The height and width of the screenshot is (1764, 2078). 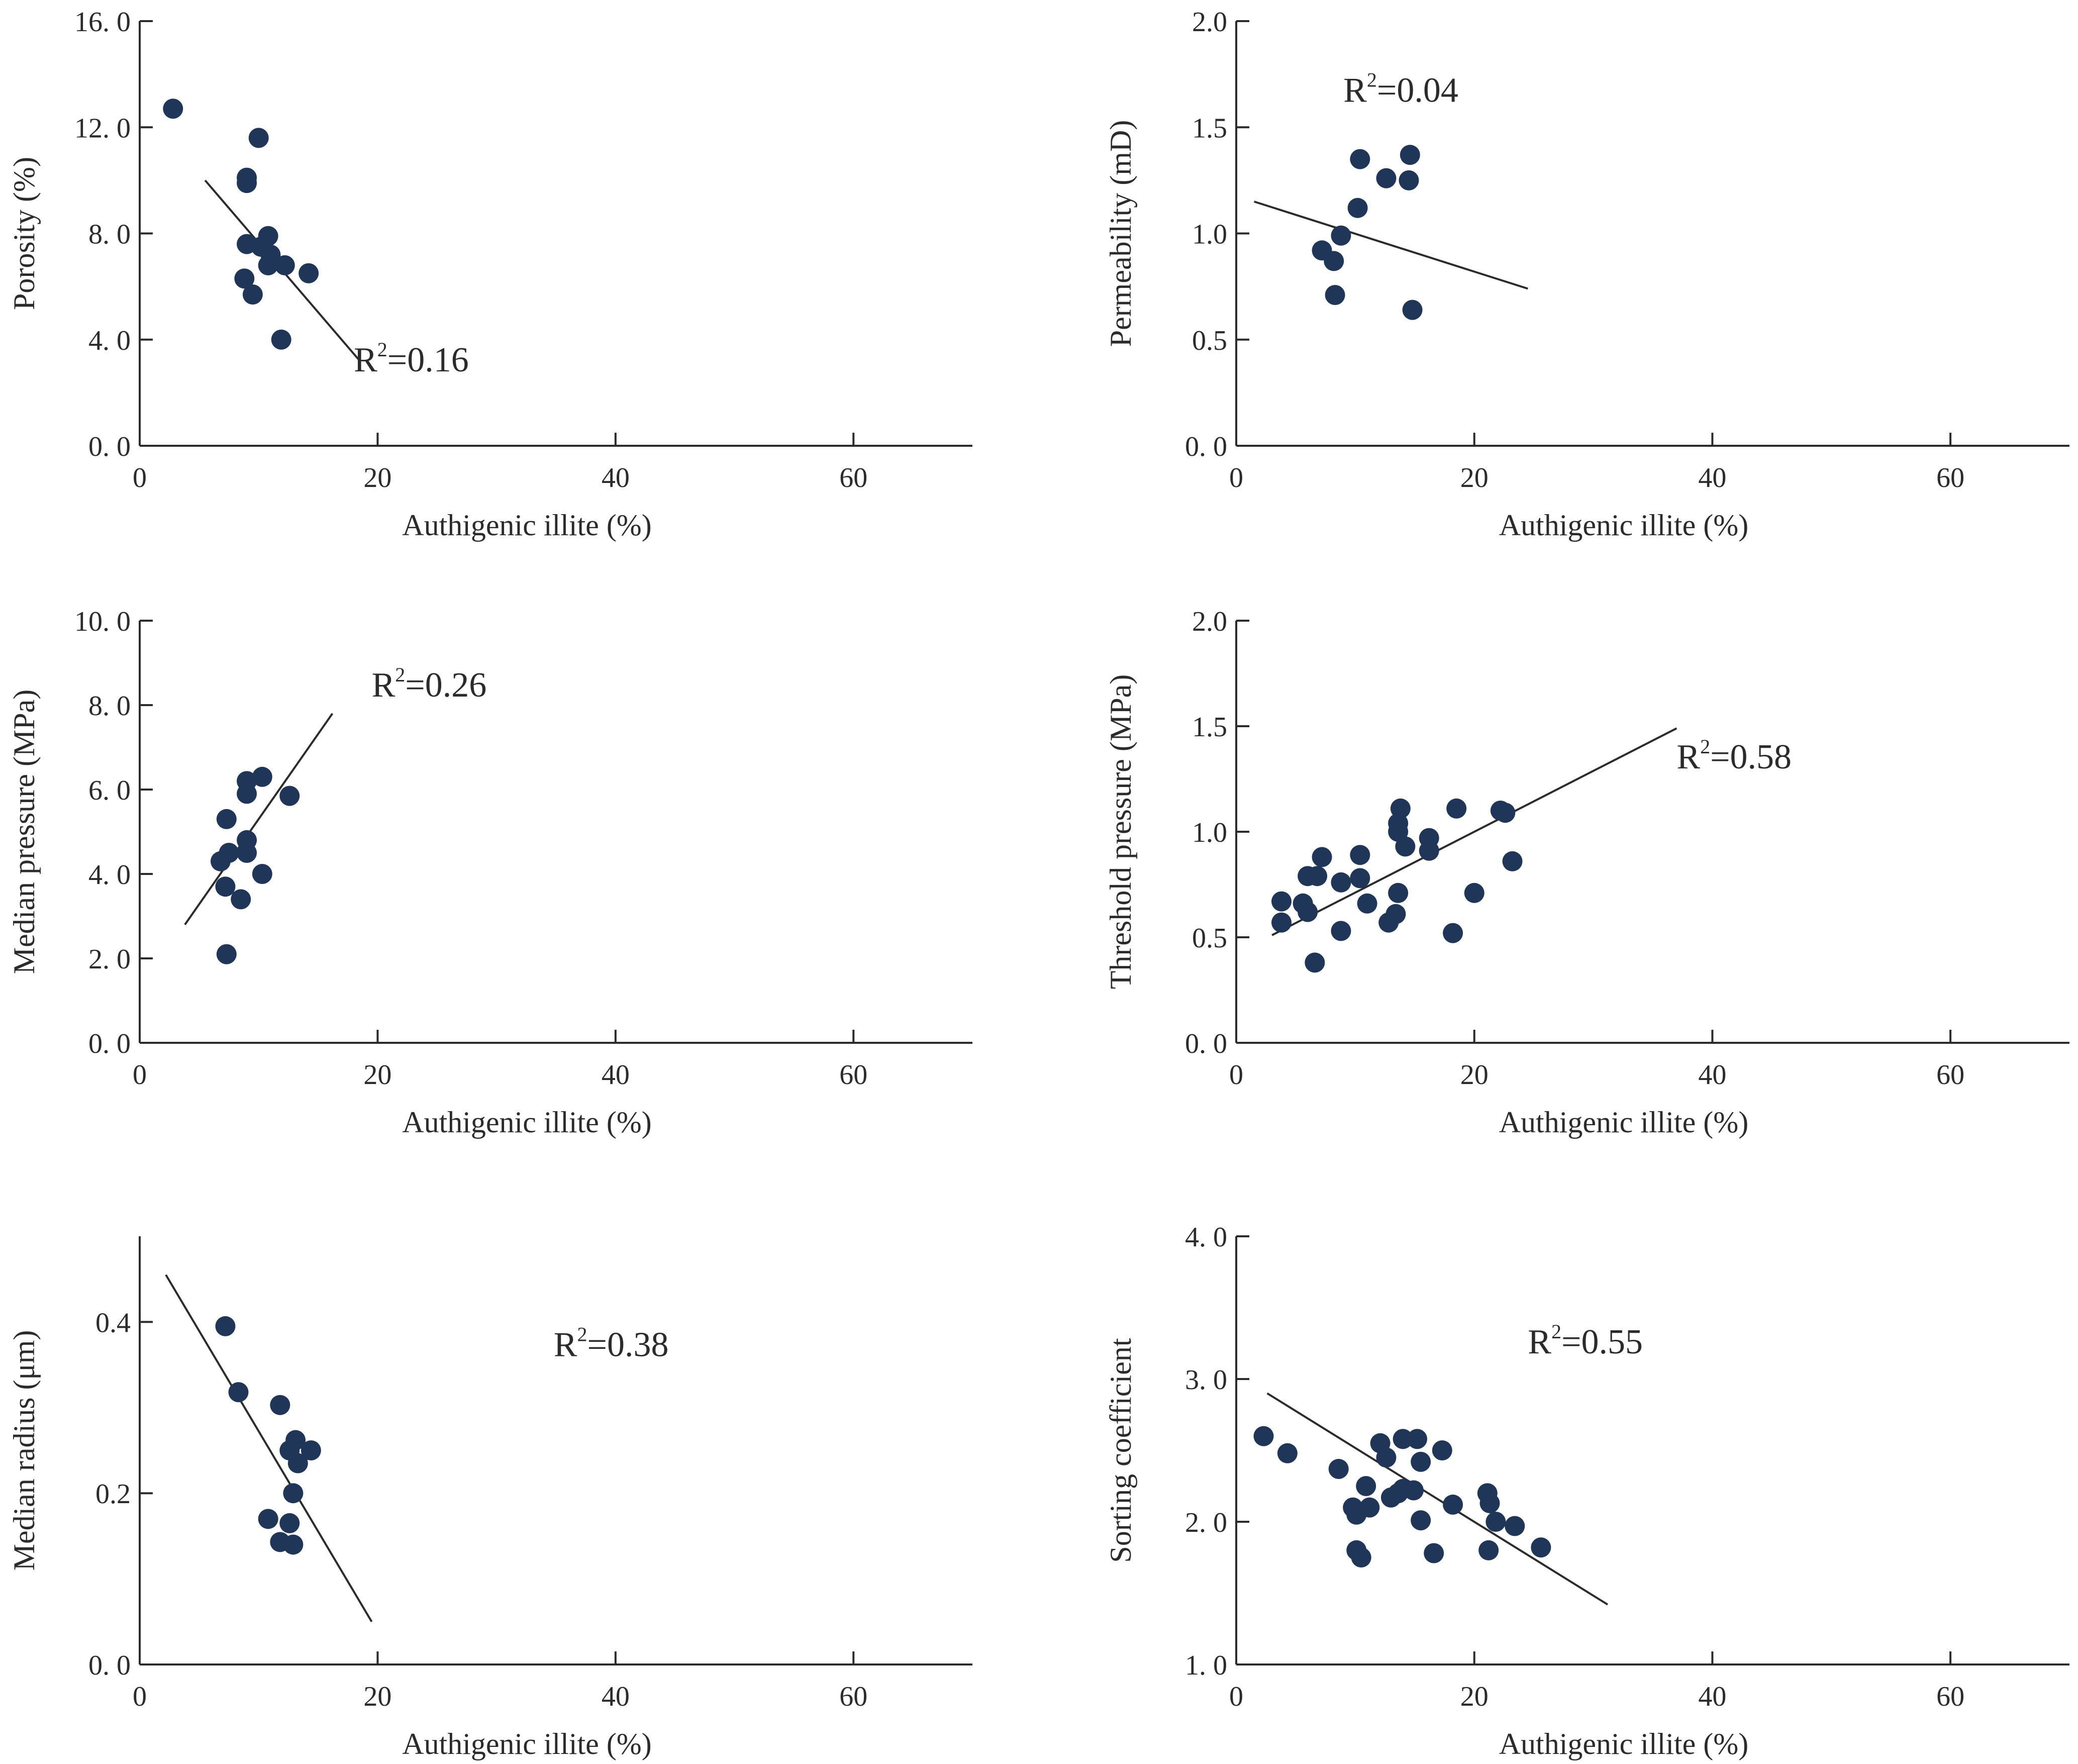 I want to click on y-axis-label: Permeability (mD), so click(x=1120, y=233).